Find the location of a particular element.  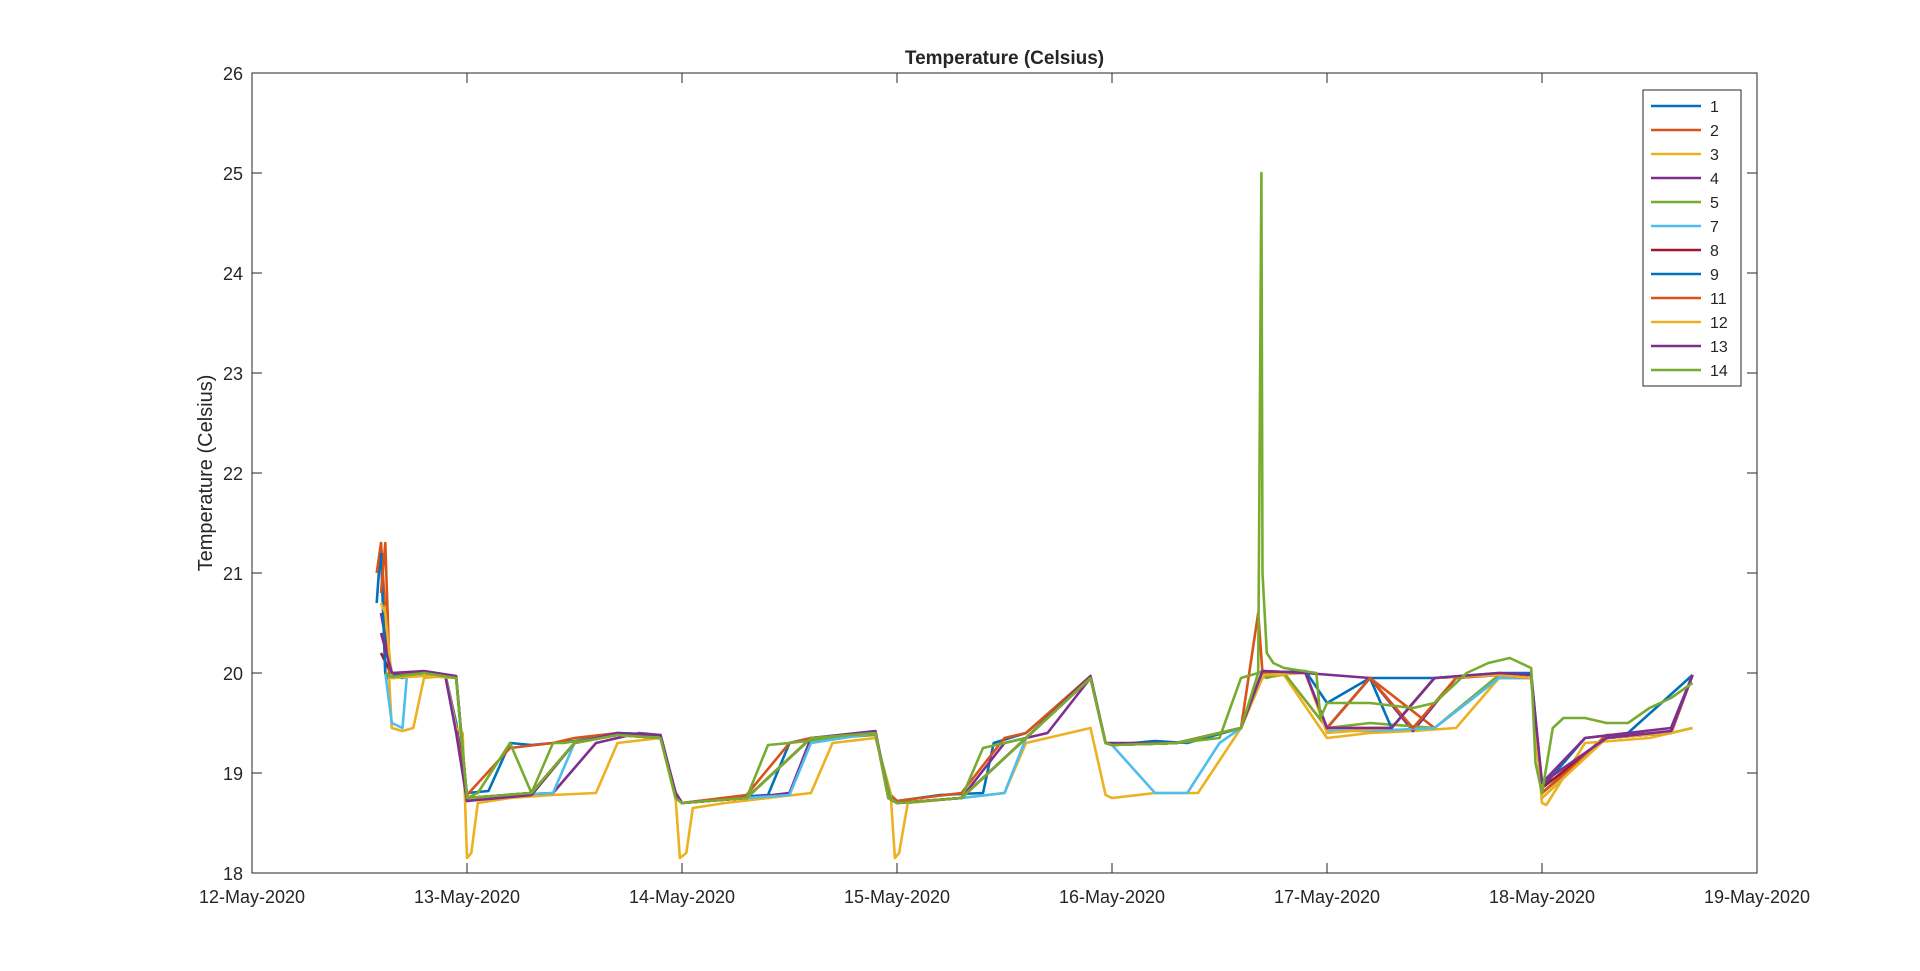

legend-label-2: 2 is located at coordinates (1714, 131).